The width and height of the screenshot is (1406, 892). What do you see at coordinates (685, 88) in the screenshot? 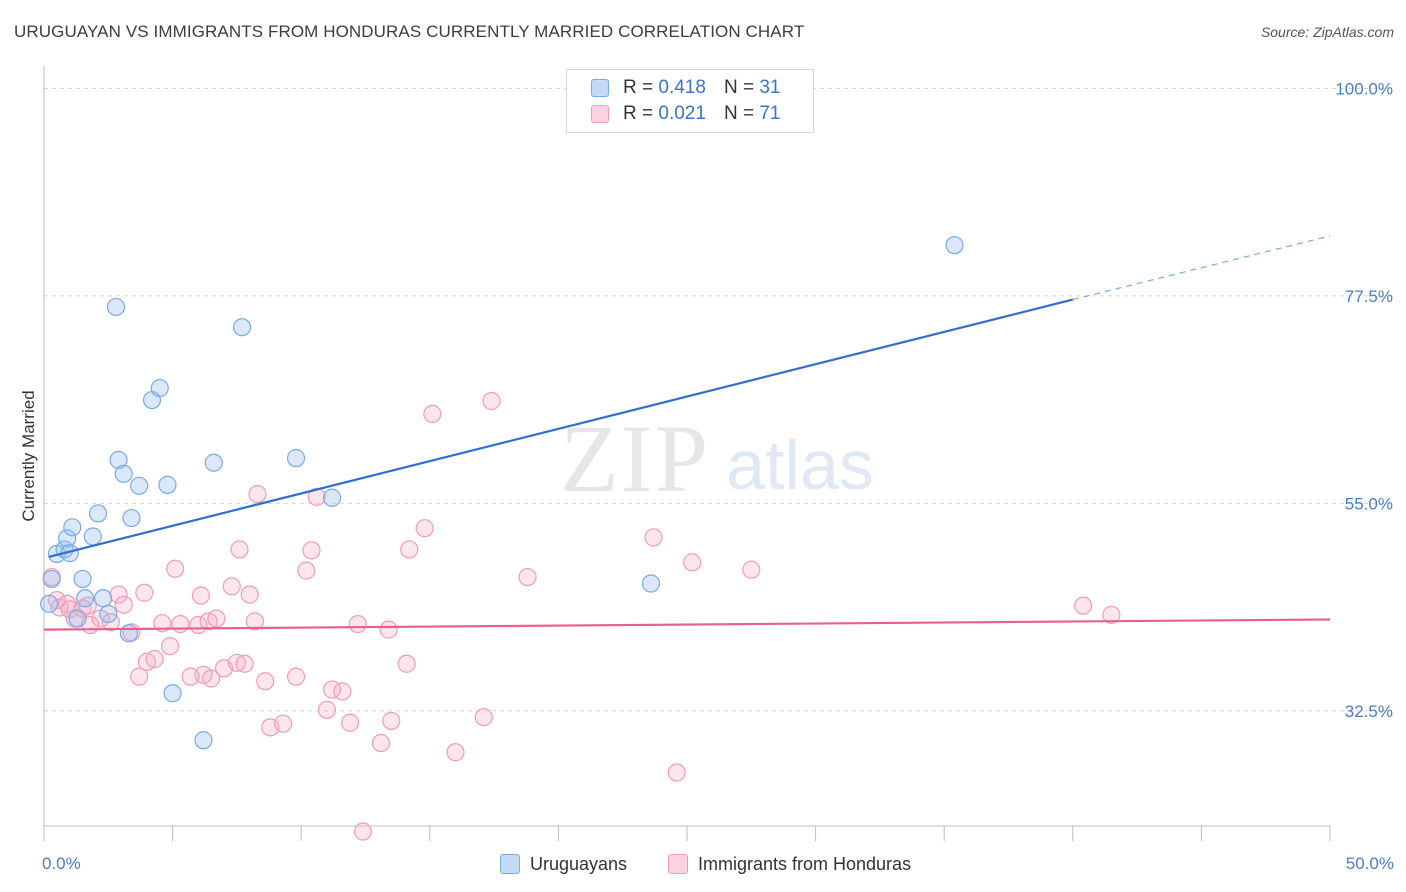
I see `legend-row-uruguayans: R = 0.418 N = 31` at bounding box center [685, 88].